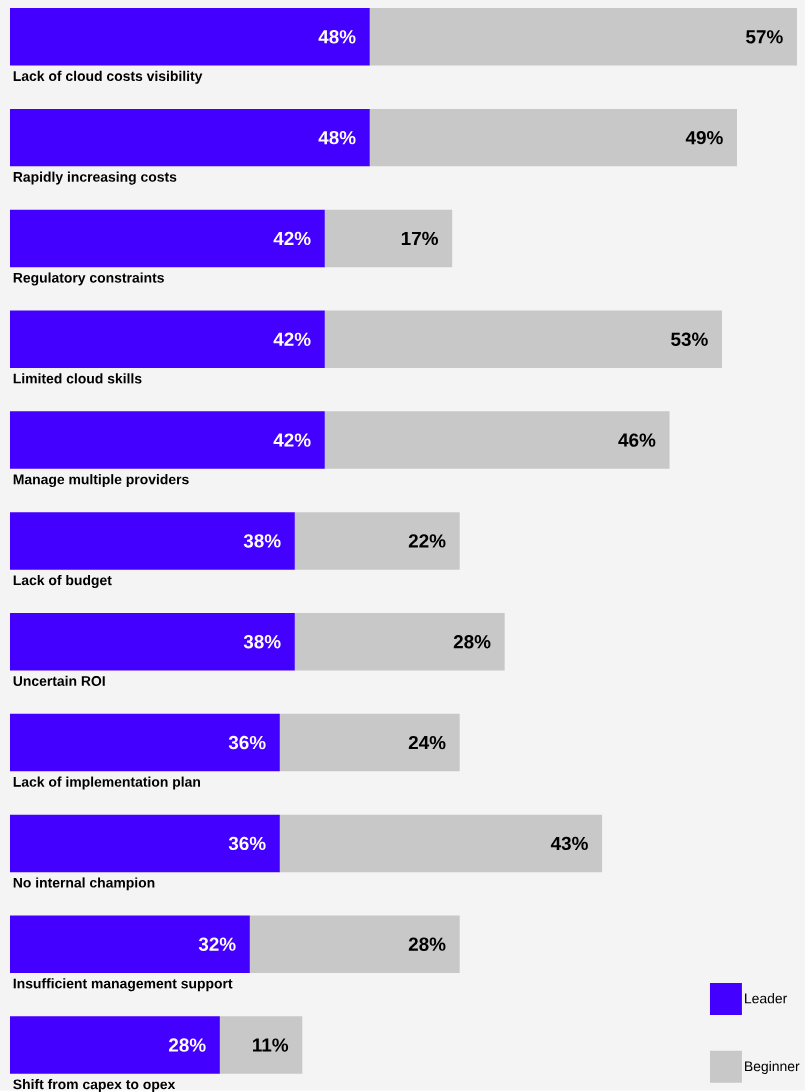  Describe the element at coordinates (427, 742) in the screenshot. I see `data-label: 24%` at that location.